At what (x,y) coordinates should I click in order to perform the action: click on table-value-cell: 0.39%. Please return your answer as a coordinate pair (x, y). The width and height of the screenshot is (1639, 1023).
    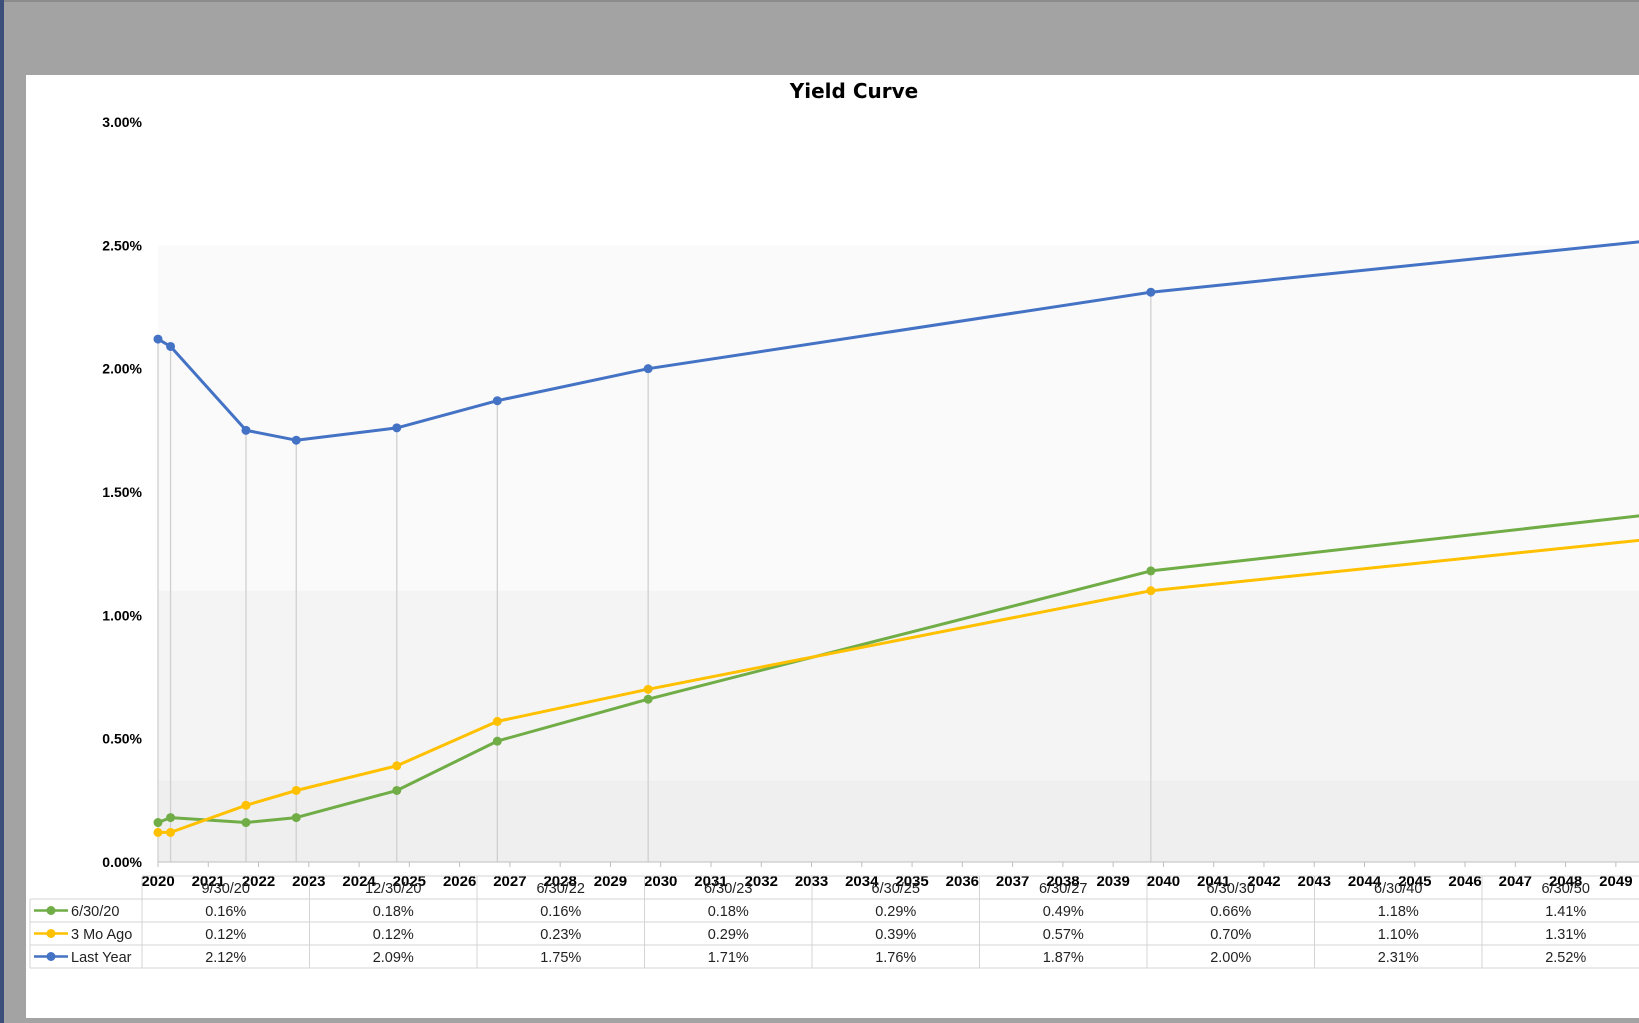
    Looking at the image, I should click on (895, 935).